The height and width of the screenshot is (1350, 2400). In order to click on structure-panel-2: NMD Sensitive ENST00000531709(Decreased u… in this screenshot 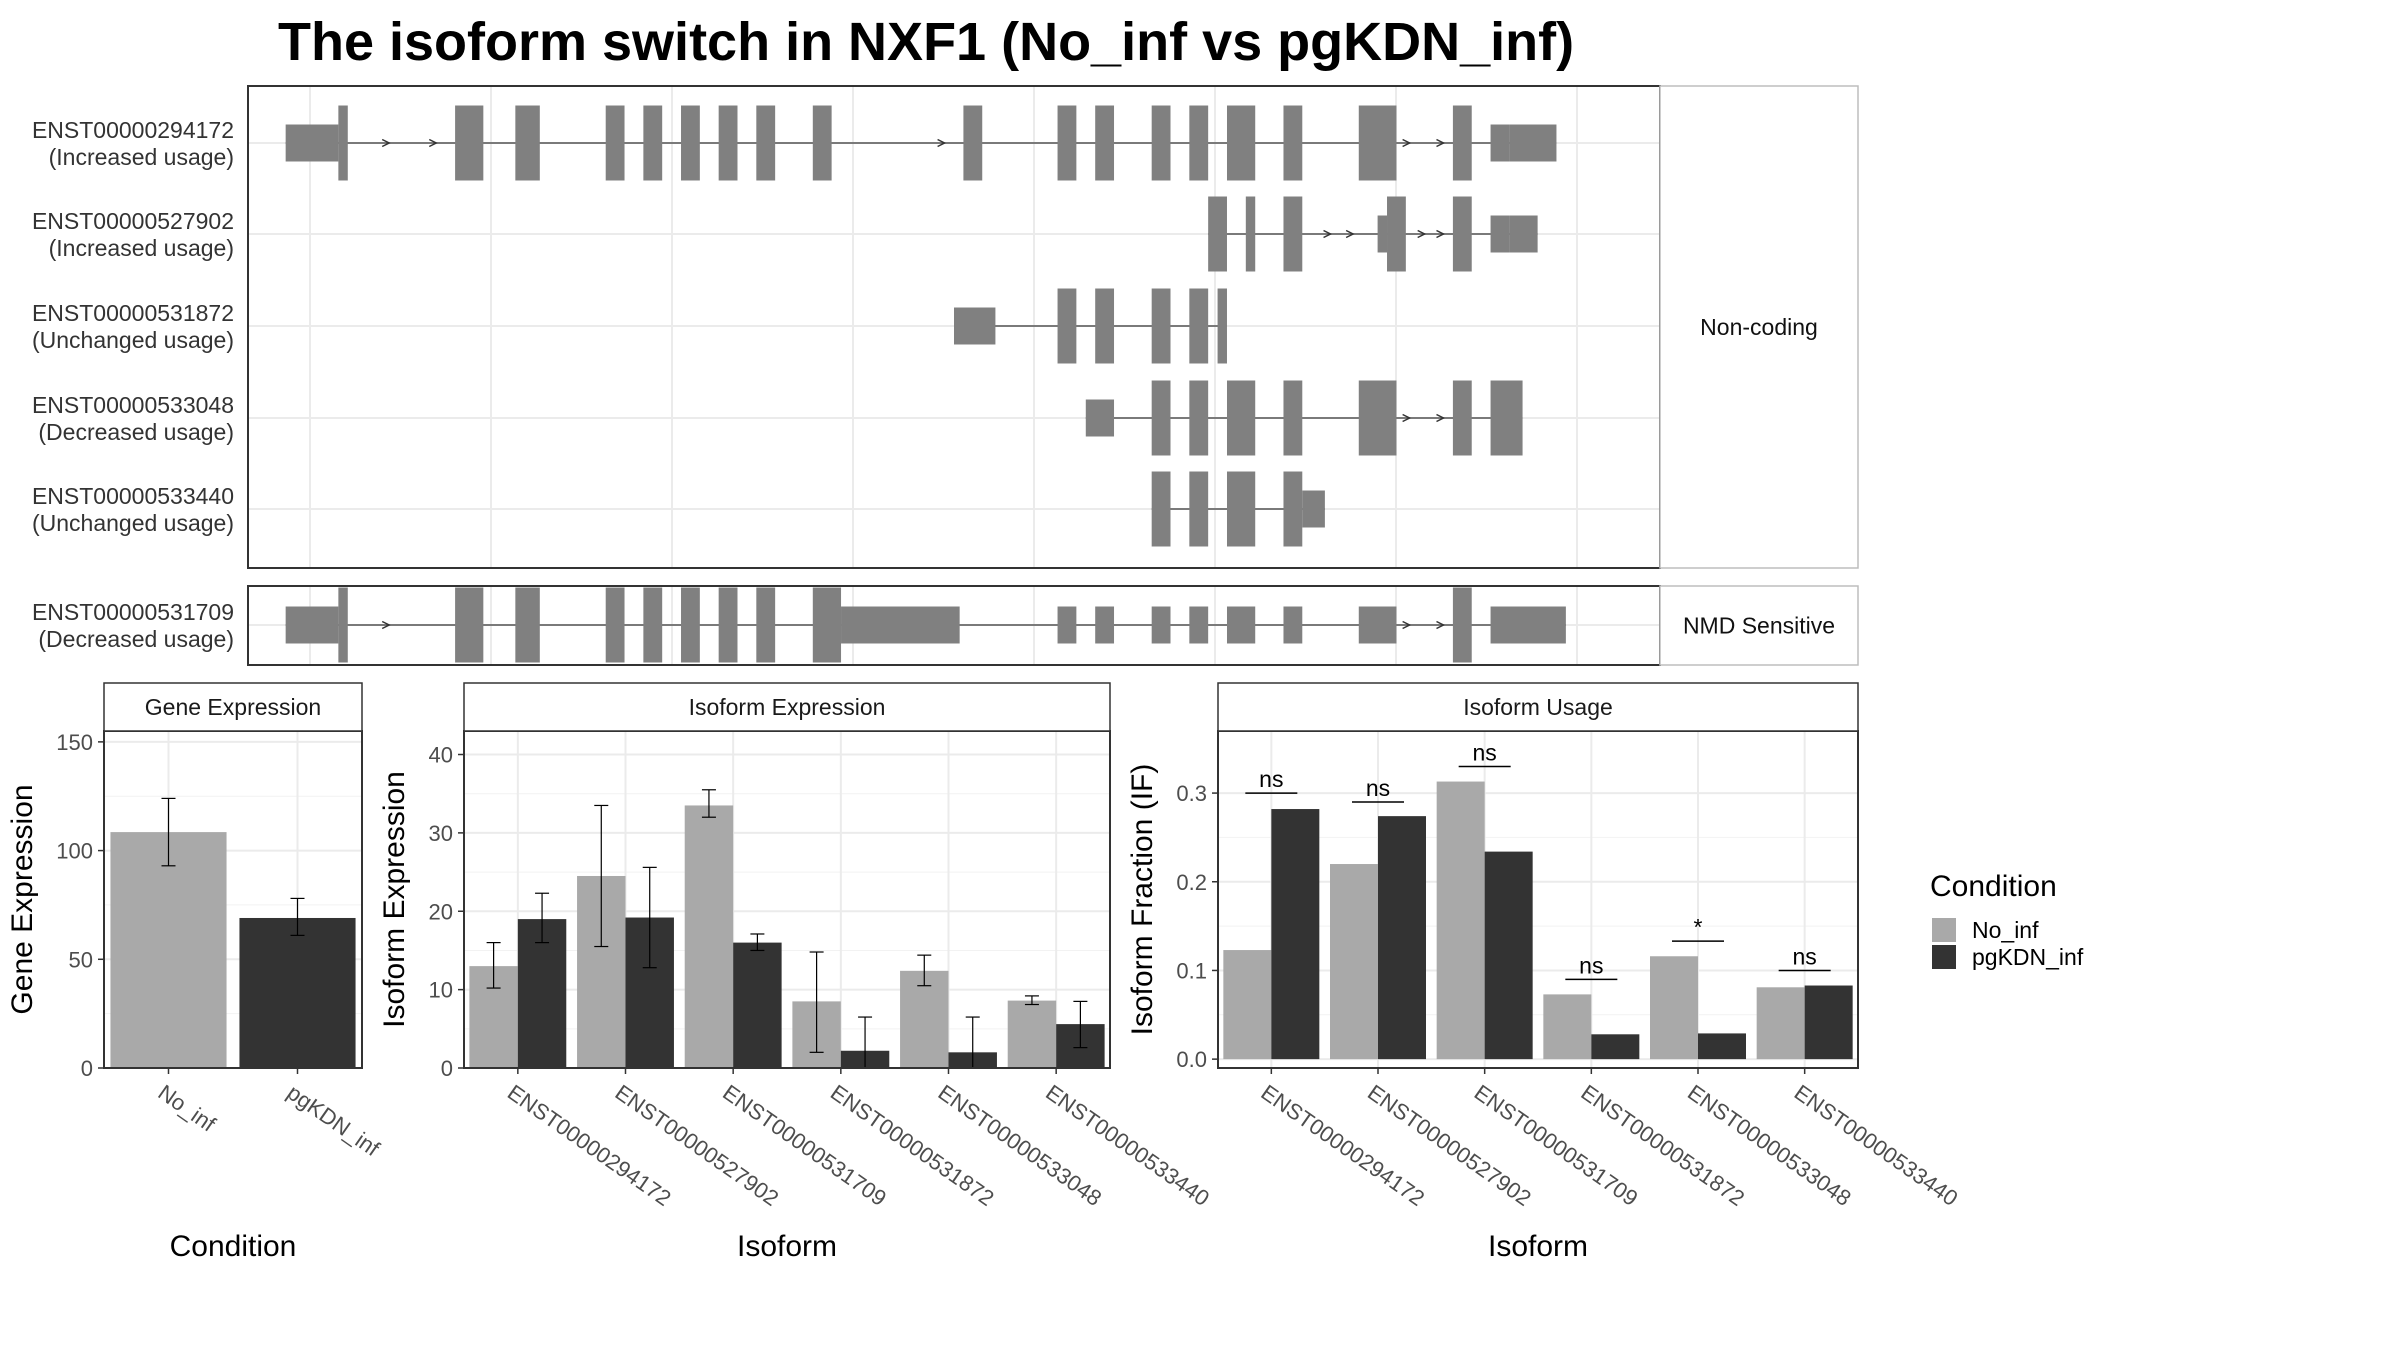, I will do `click(945, 625)`.